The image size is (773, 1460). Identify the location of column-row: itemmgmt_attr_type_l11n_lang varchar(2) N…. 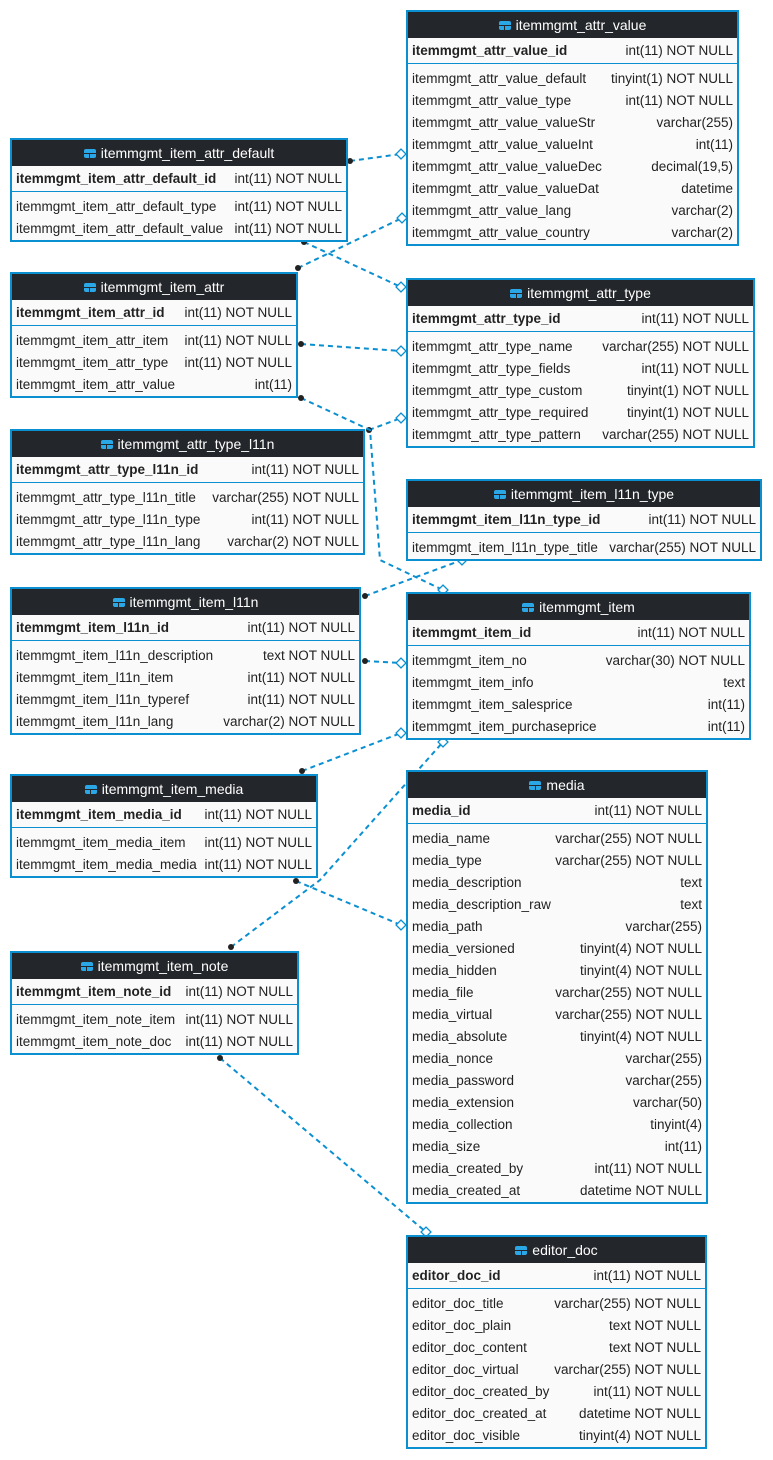
(187, 542).